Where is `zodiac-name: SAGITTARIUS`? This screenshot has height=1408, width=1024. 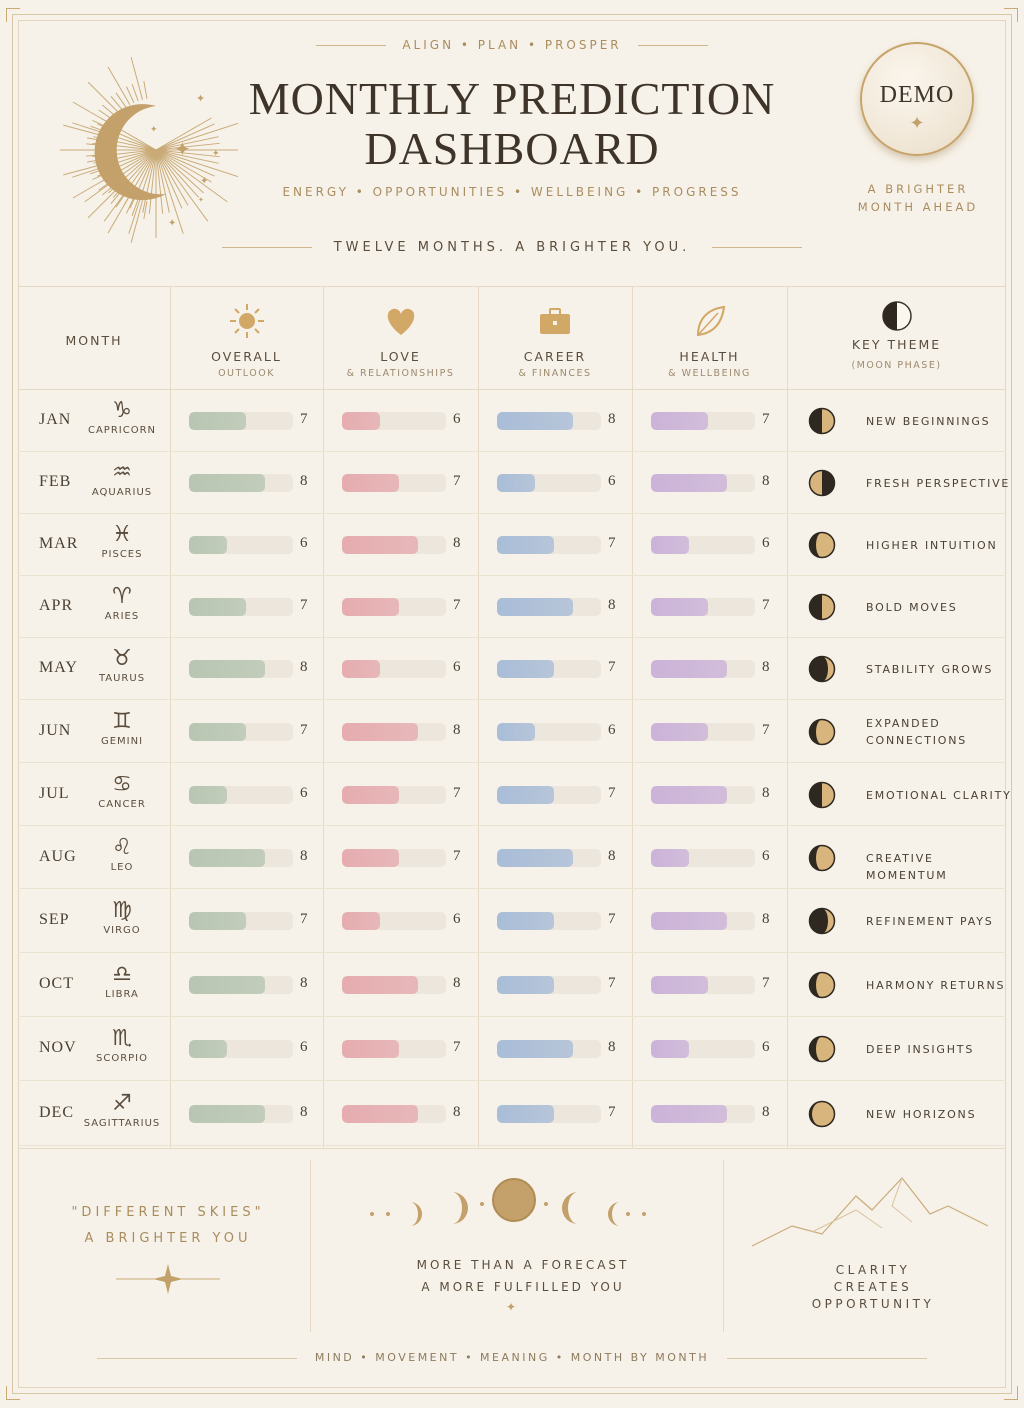
zodiac-name: SAGITTARIUS is located at coordinates (122, 1123).